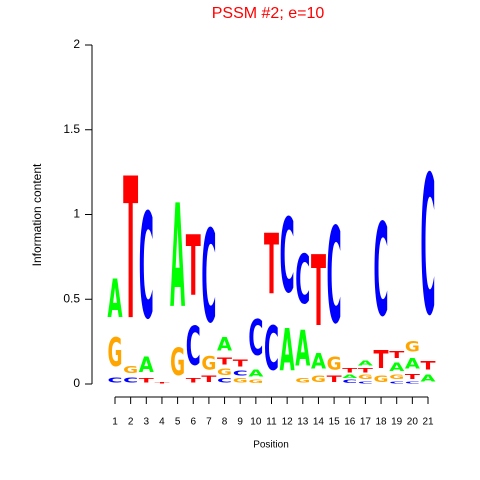  I want to click on x-tick-label: 3, so click(147, 422).